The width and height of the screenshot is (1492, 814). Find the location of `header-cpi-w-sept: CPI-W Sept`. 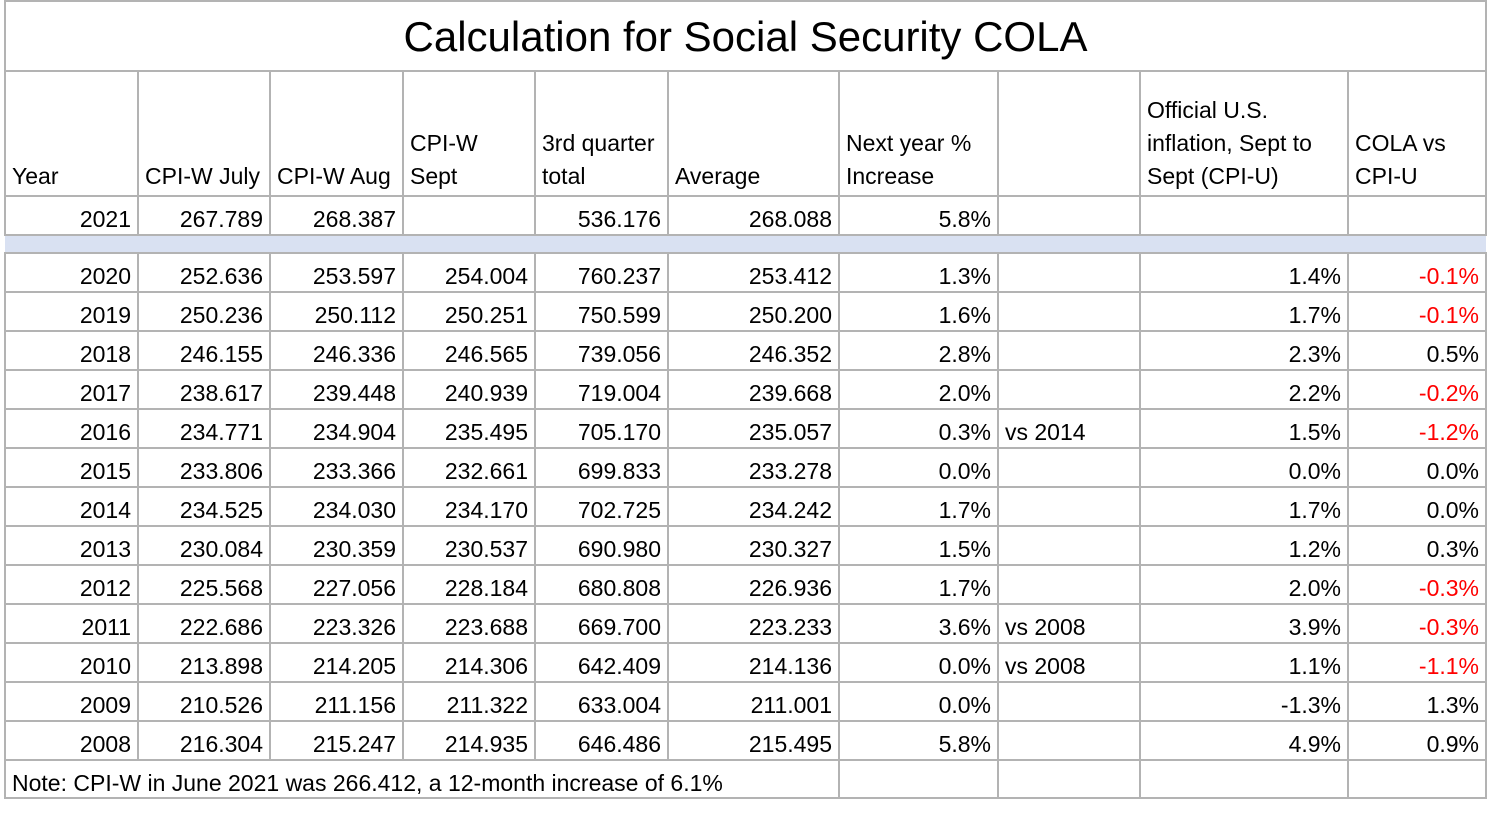

header-cpi-w-sept: CPI-W Sept is located at coordinates (469, 133).